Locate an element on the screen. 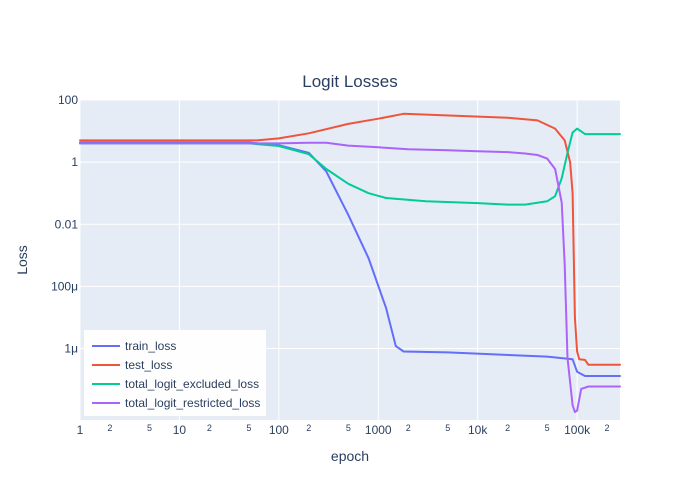  y-tick-label: 1 is located at coordinates (74, 162).